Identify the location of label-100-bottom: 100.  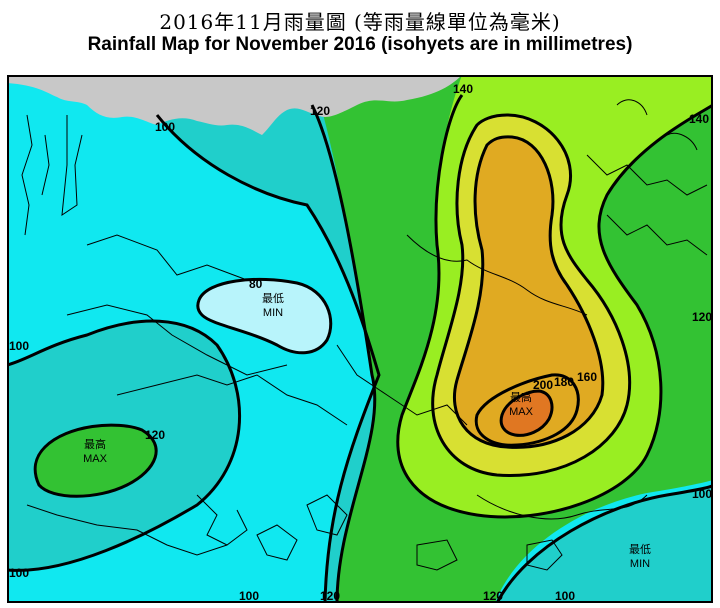
(249, 596).